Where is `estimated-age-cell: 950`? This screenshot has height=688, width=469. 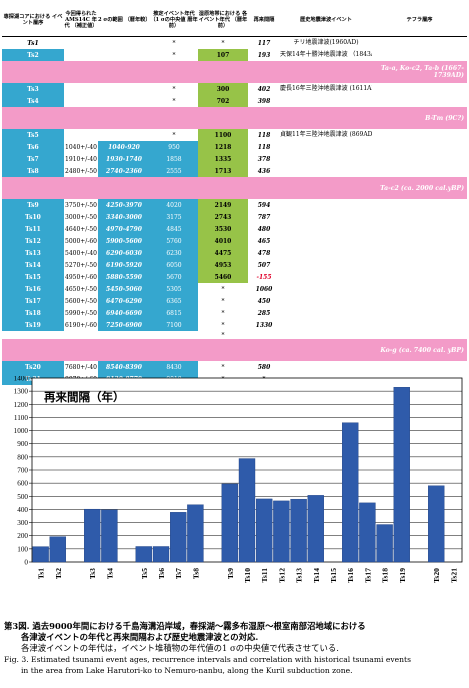
estimated-age-cell: 950 is located at coordinates (174, 147).